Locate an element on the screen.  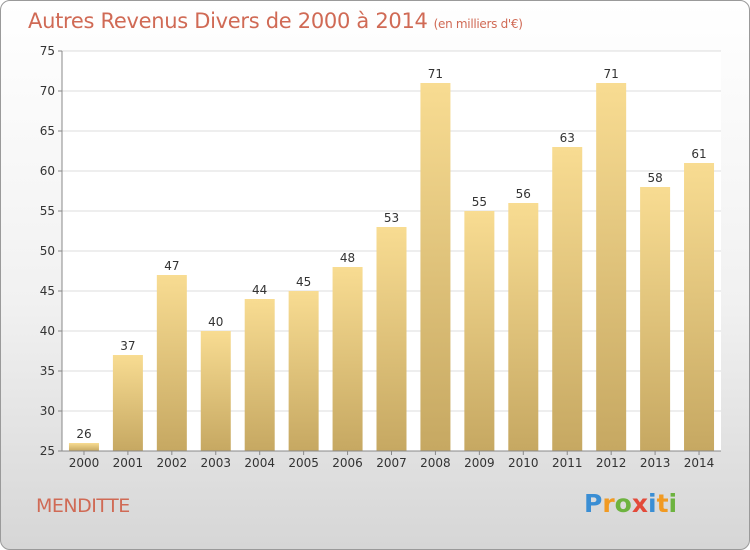
proxiti-logo: Proxiti is located at coordinates (630, 503).